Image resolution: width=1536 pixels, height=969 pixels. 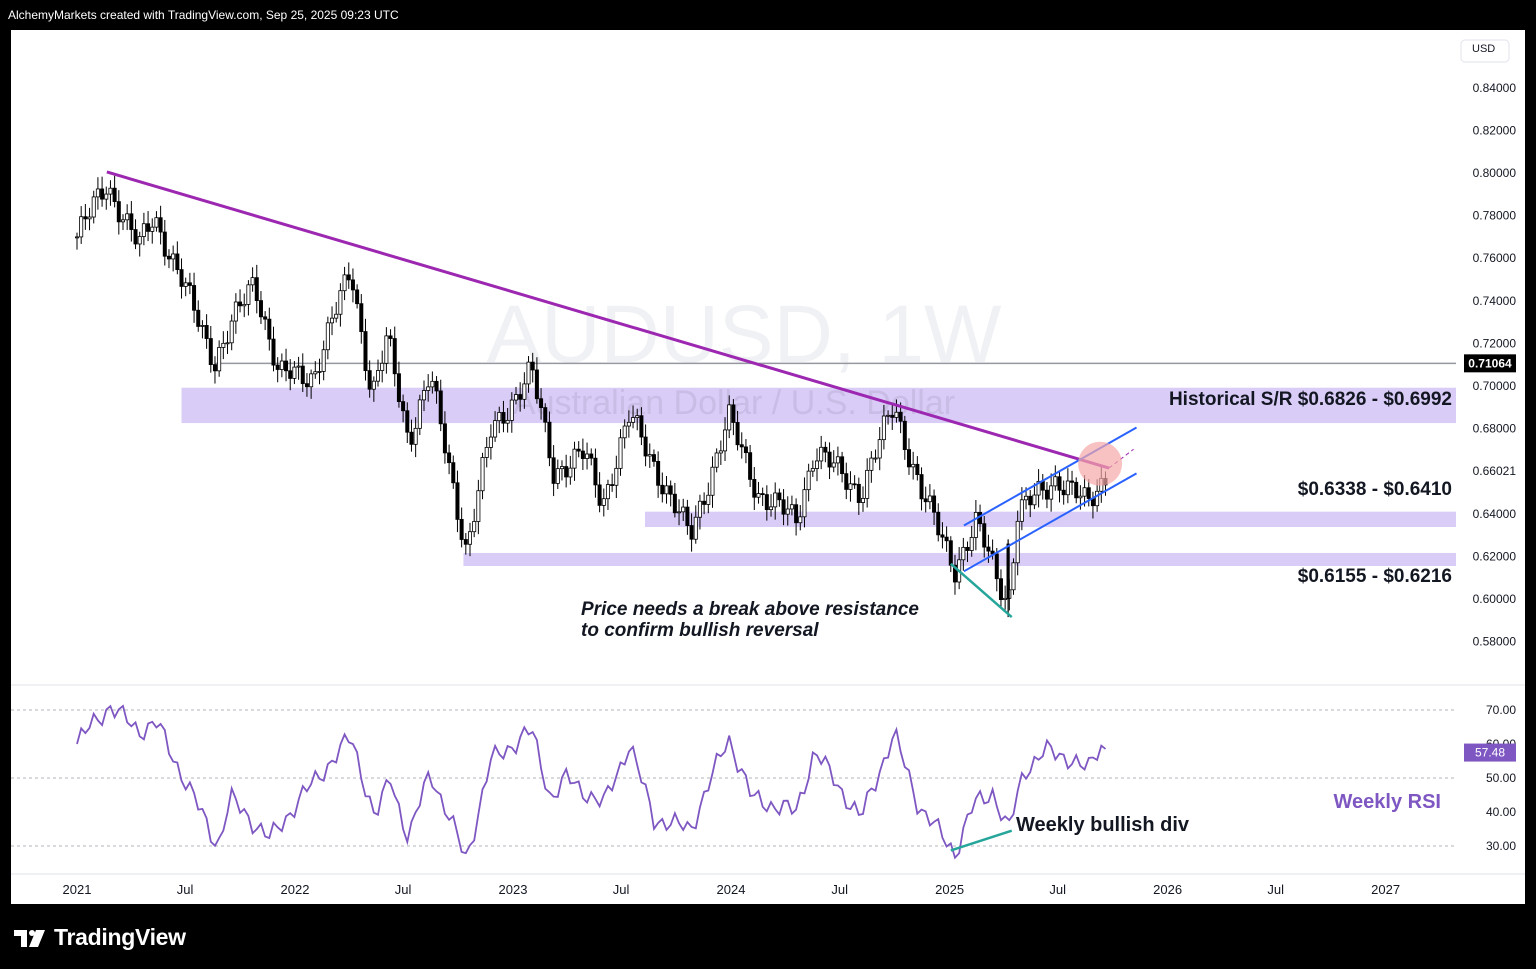 I want to click on price-tick-label: 0.68000, so click(x=1495, y=429).